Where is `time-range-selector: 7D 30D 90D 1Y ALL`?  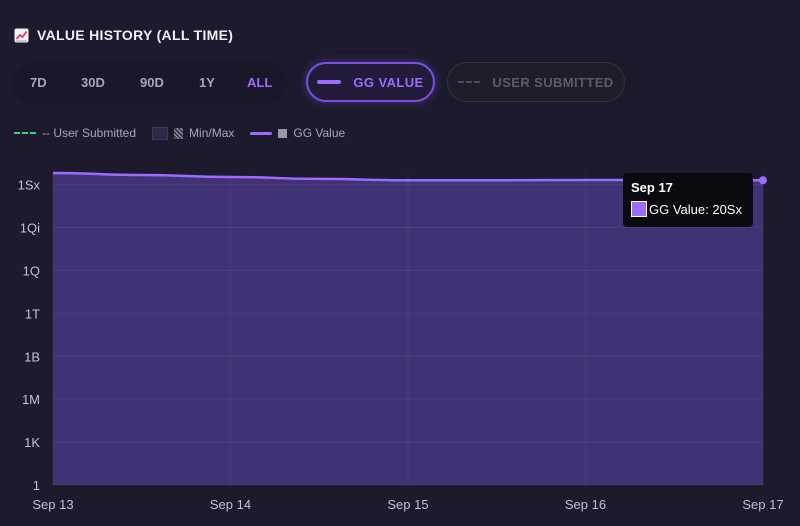
time-range-selector: 7D 30D 90D 1Y ALL is located at coordinates (149, 83).